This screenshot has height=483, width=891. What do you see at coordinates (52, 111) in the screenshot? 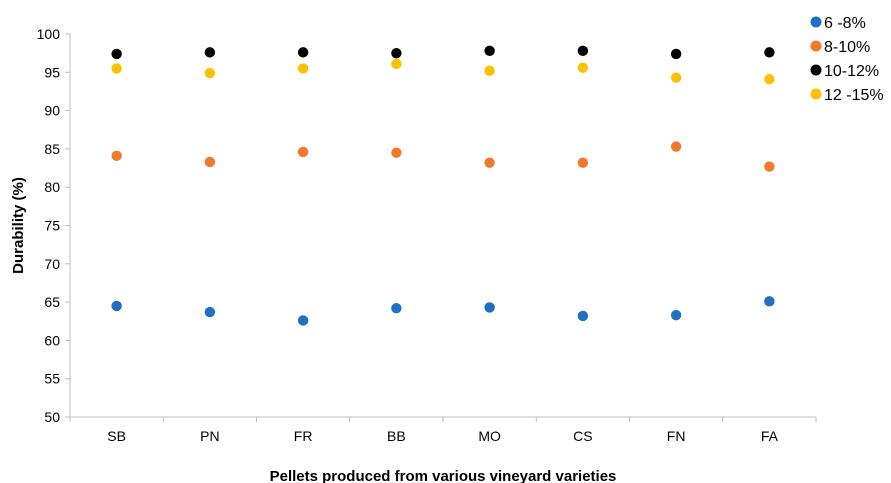
I see `y-tick-label: 90` at bounding box center [52, 111].